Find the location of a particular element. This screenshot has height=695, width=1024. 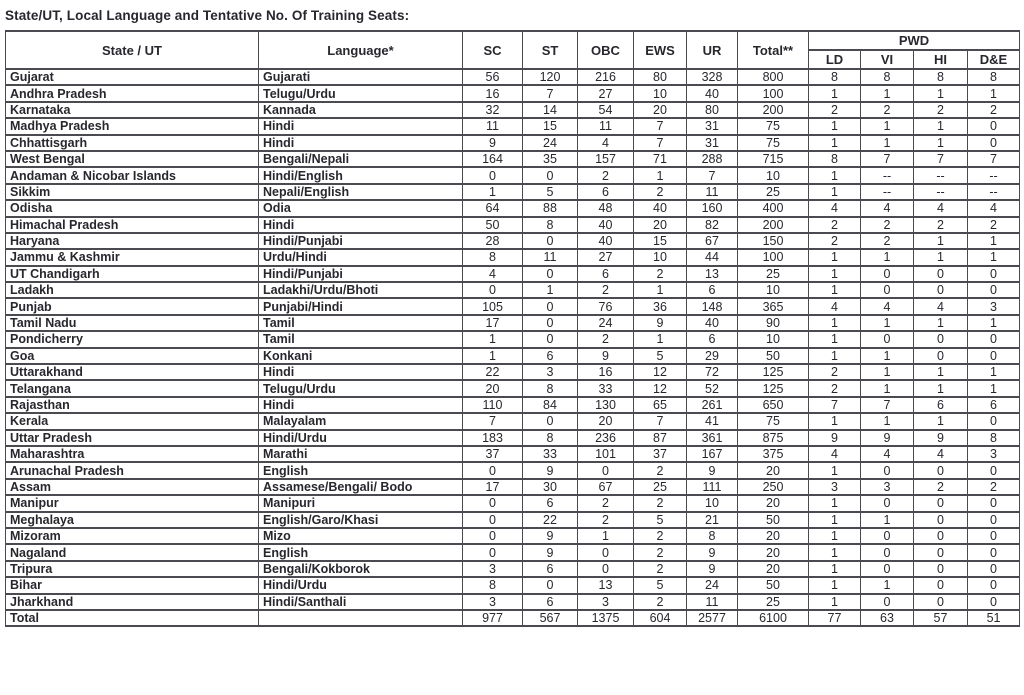

value-cell: 44 is located at coordinates (712, 257).